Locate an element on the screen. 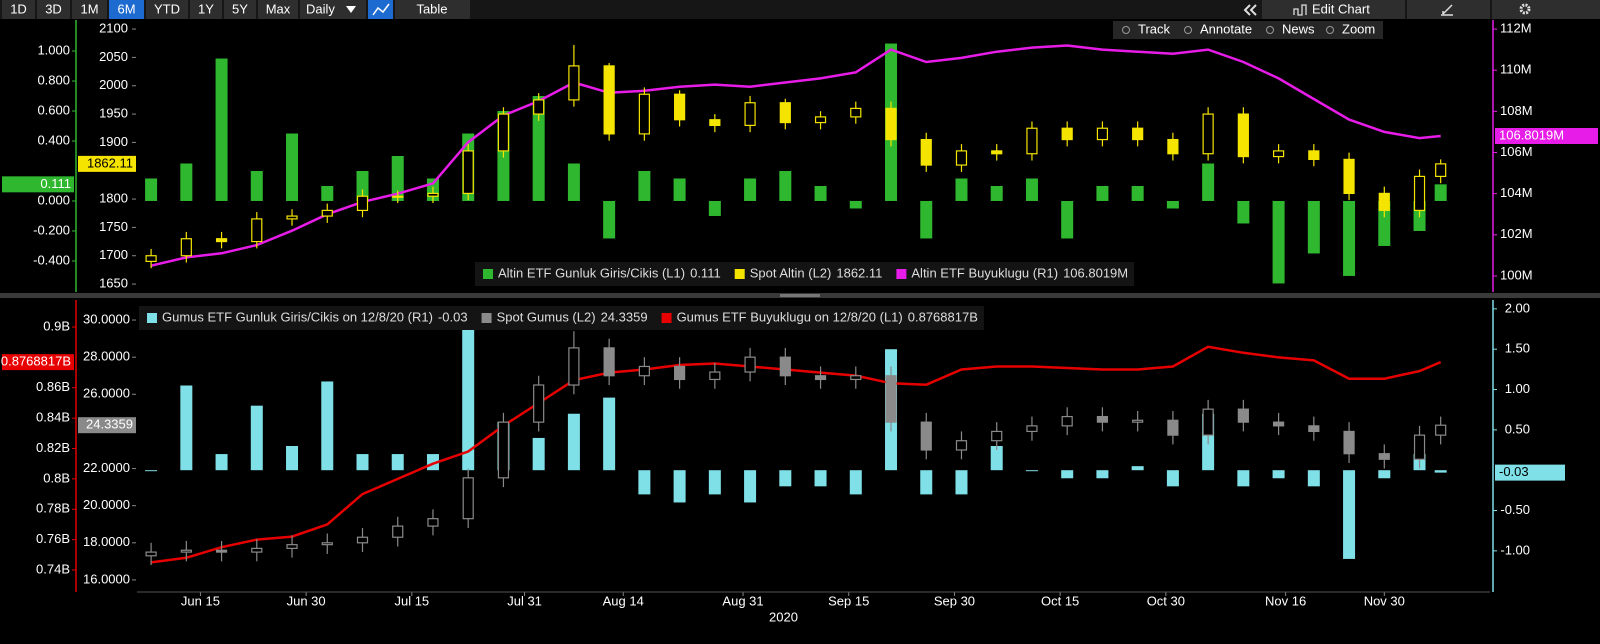  range-label: 1M is located at coordinates (89, 8).